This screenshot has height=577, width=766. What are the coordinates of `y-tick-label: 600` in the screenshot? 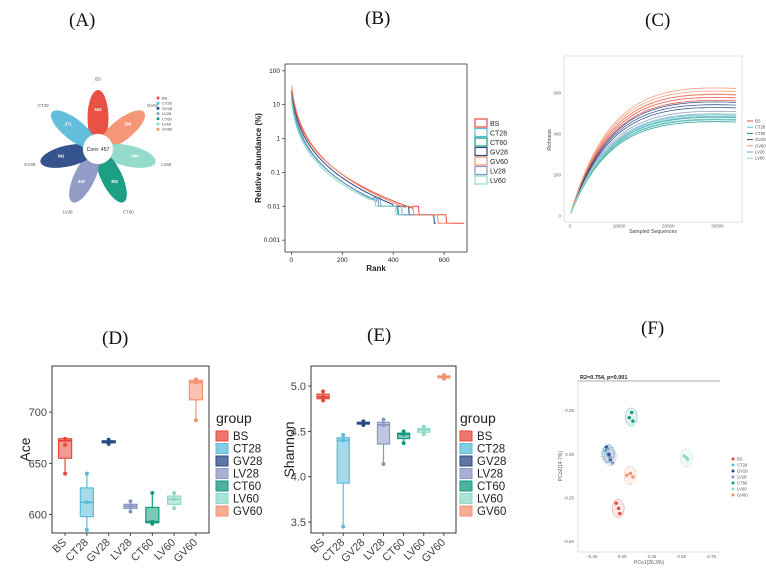 It's located at (38, 516).